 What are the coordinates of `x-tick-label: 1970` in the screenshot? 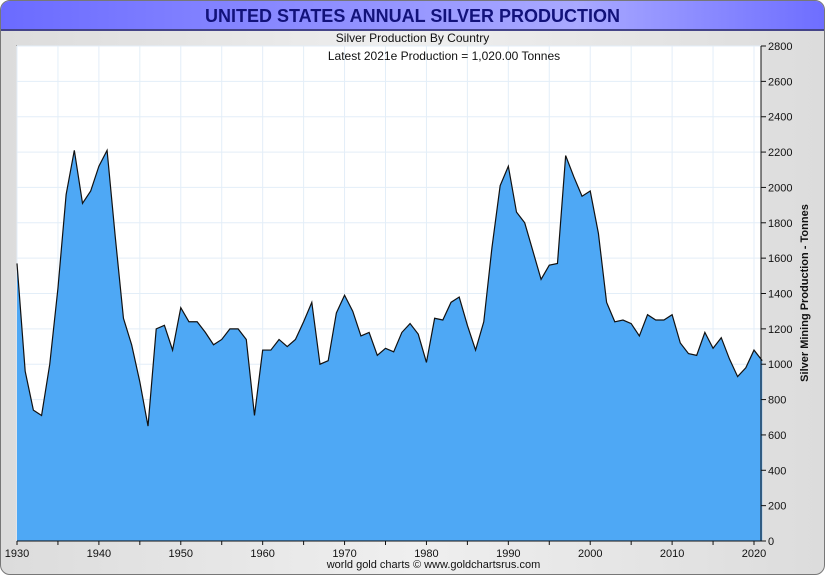 It's located at (344, 554).